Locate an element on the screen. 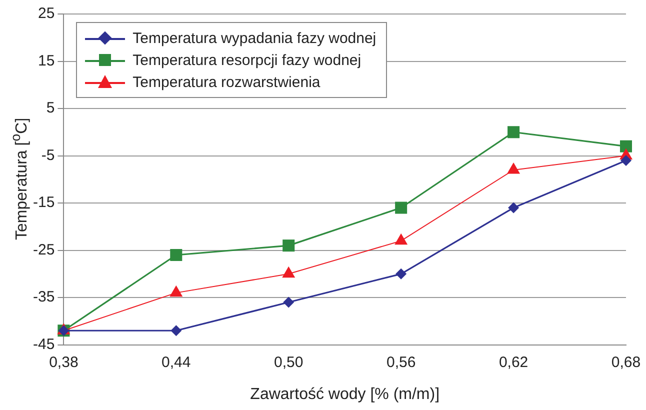  y-tick-label: -25 is located at coordinates (43, 249).